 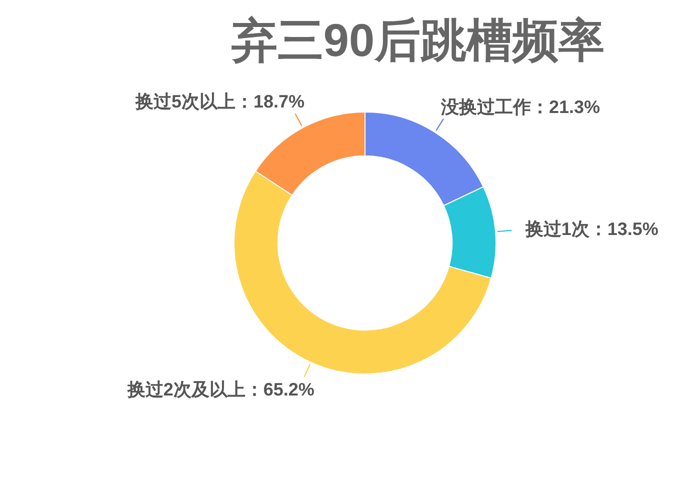 I want to click on label: 换过5次以上：18.7%, so click(x=220, y=101).